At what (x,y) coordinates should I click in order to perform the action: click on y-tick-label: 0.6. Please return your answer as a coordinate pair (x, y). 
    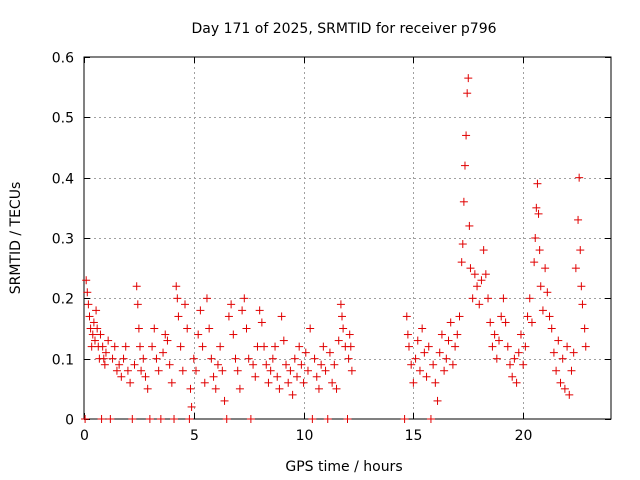
    Looking at the image, I should click on (63, 59).